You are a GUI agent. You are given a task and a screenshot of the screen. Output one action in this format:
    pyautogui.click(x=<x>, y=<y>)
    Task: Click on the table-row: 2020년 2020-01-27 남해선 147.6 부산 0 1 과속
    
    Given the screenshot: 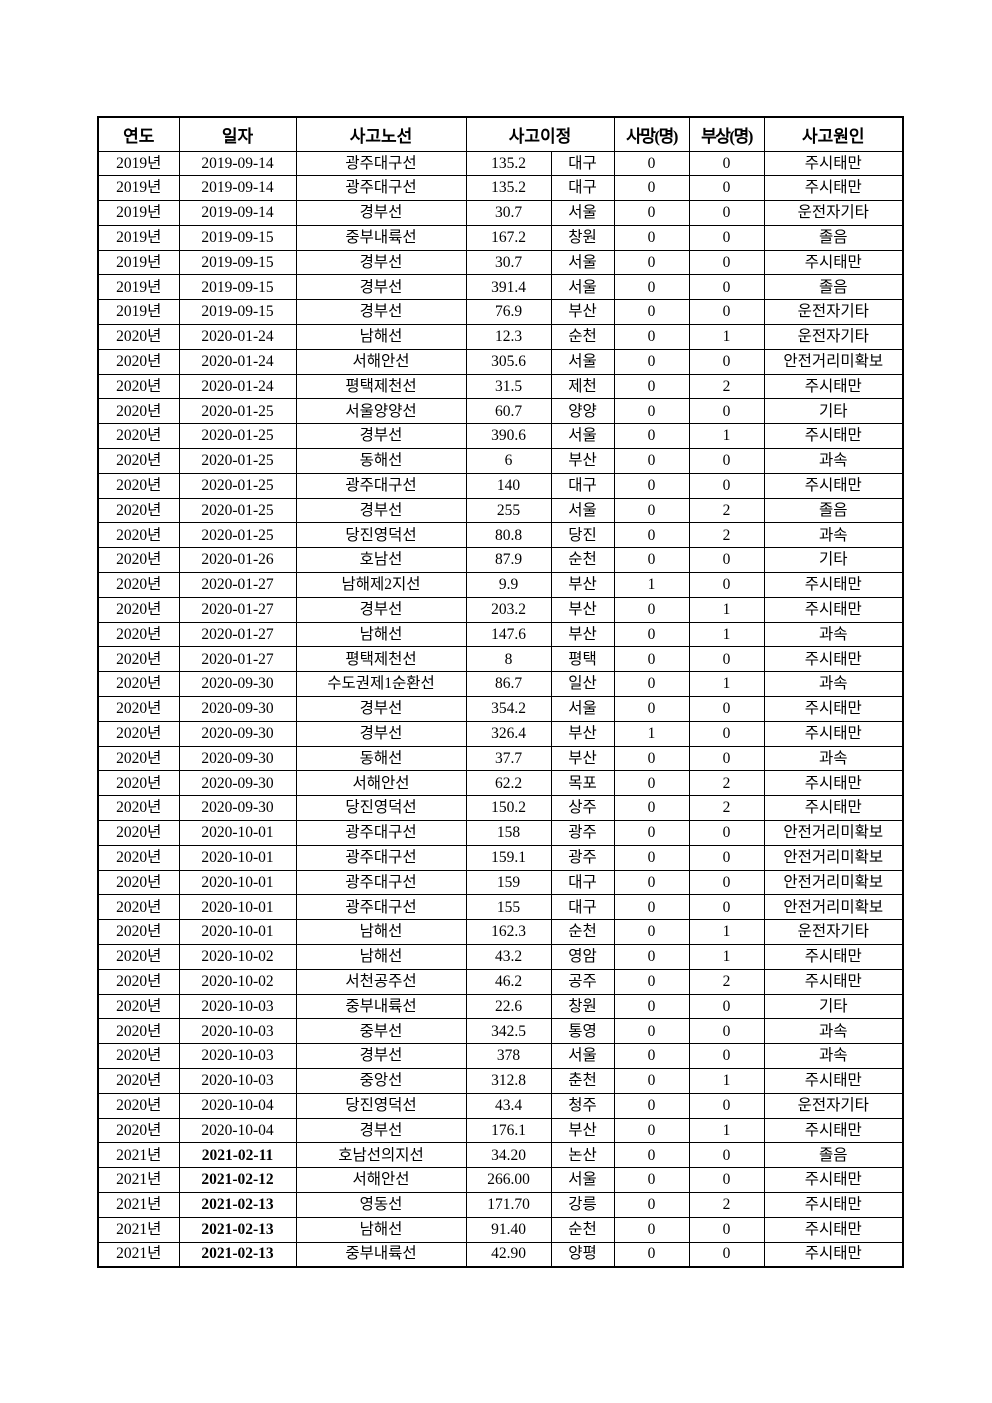 What is the action you would take?
    pyautogui.click(x=500, y=634)
    